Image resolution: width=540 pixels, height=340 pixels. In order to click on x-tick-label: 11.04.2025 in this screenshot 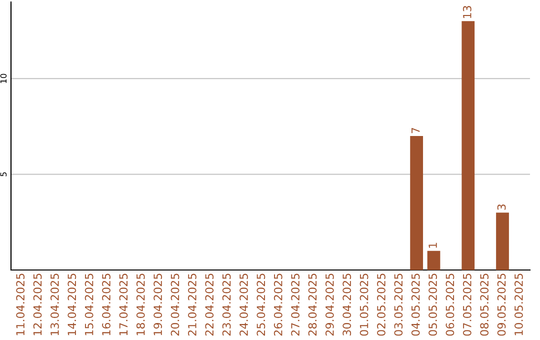, I will do `click(20, 305)`.